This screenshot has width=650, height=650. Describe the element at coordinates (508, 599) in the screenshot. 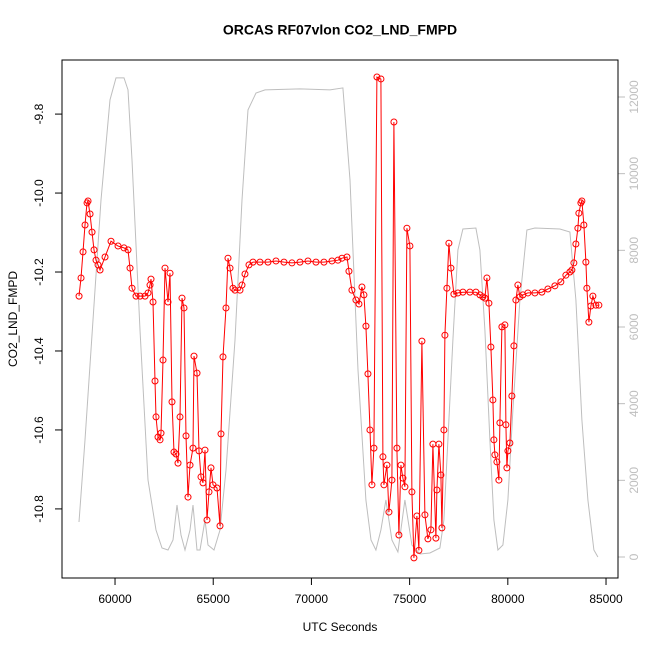

I see `x-tick-label: 80000` at that location.